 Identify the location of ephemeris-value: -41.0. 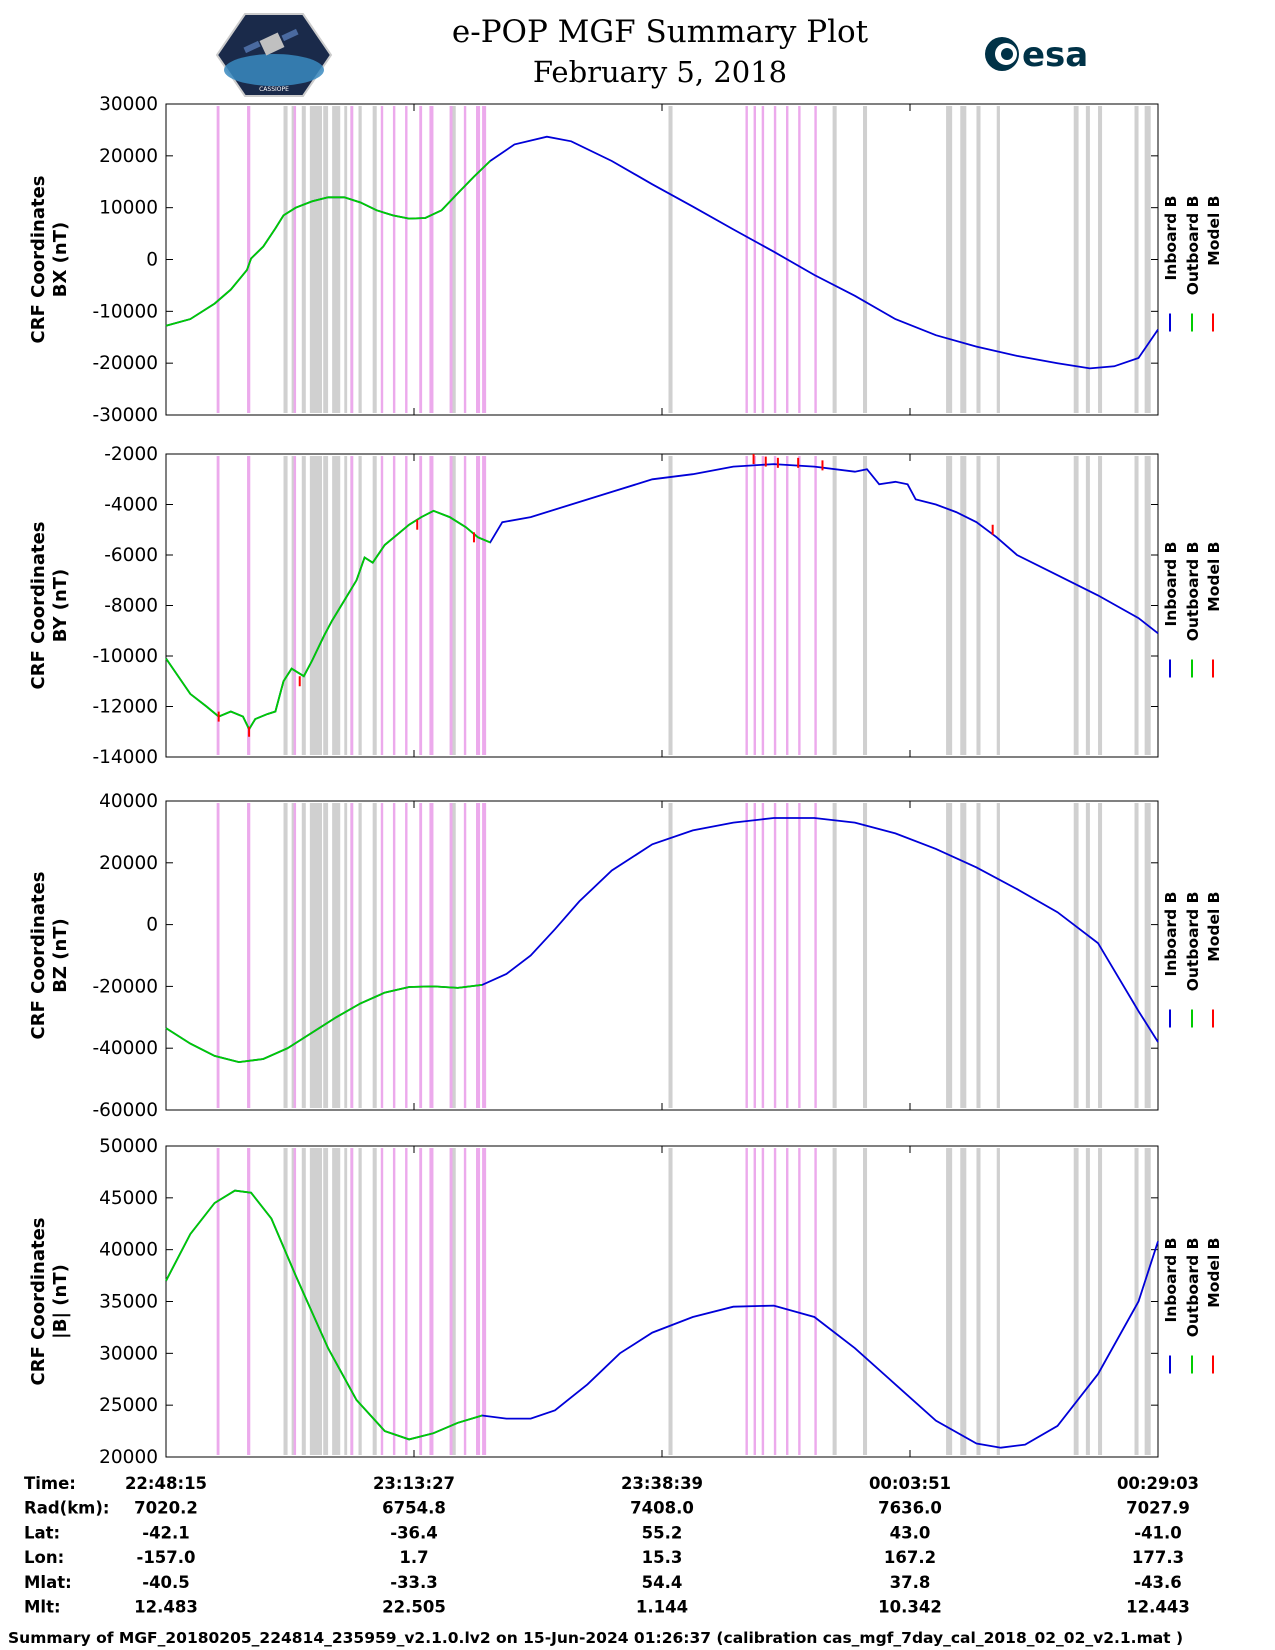
(1158, 1532).